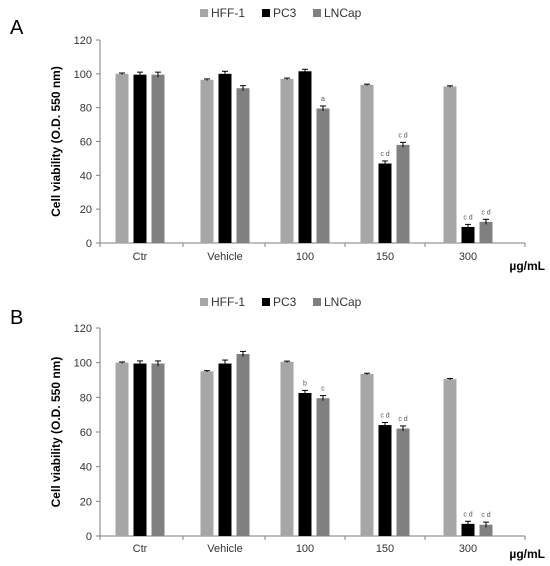  What do you see at coordinates (527, 554) in the screenshot?
I see `panel-b-unit-label: µg/mL` at bounding box center [527, 554].